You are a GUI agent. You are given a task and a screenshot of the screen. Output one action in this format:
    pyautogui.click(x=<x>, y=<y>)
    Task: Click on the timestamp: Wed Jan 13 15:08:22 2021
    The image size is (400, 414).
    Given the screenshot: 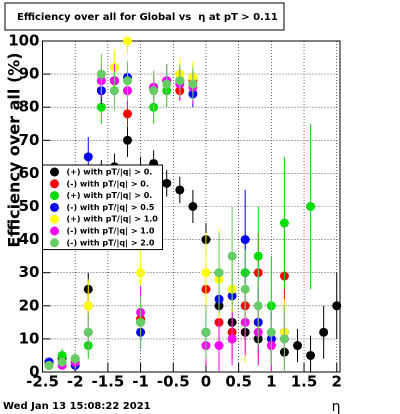 What is the action you would take?
    pyautogui.click(x=77, y=406)
    